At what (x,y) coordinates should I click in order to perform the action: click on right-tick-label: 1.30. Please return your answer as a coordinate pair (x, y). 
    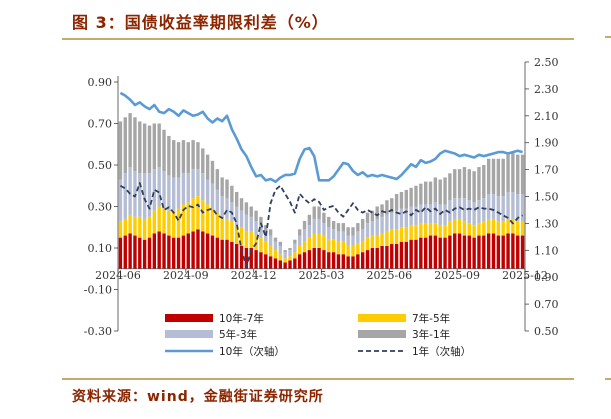
    Looking at the image, I should click on (546, 223).